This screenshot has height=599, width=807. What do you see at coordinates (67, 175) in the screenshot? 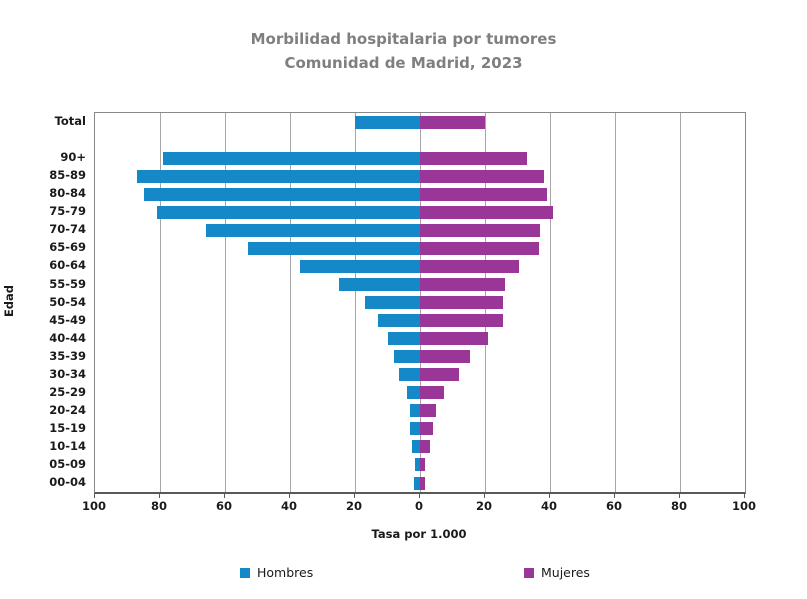
I see `y-axis-label-85-89: 85-89` at bounding box center [67, 175].